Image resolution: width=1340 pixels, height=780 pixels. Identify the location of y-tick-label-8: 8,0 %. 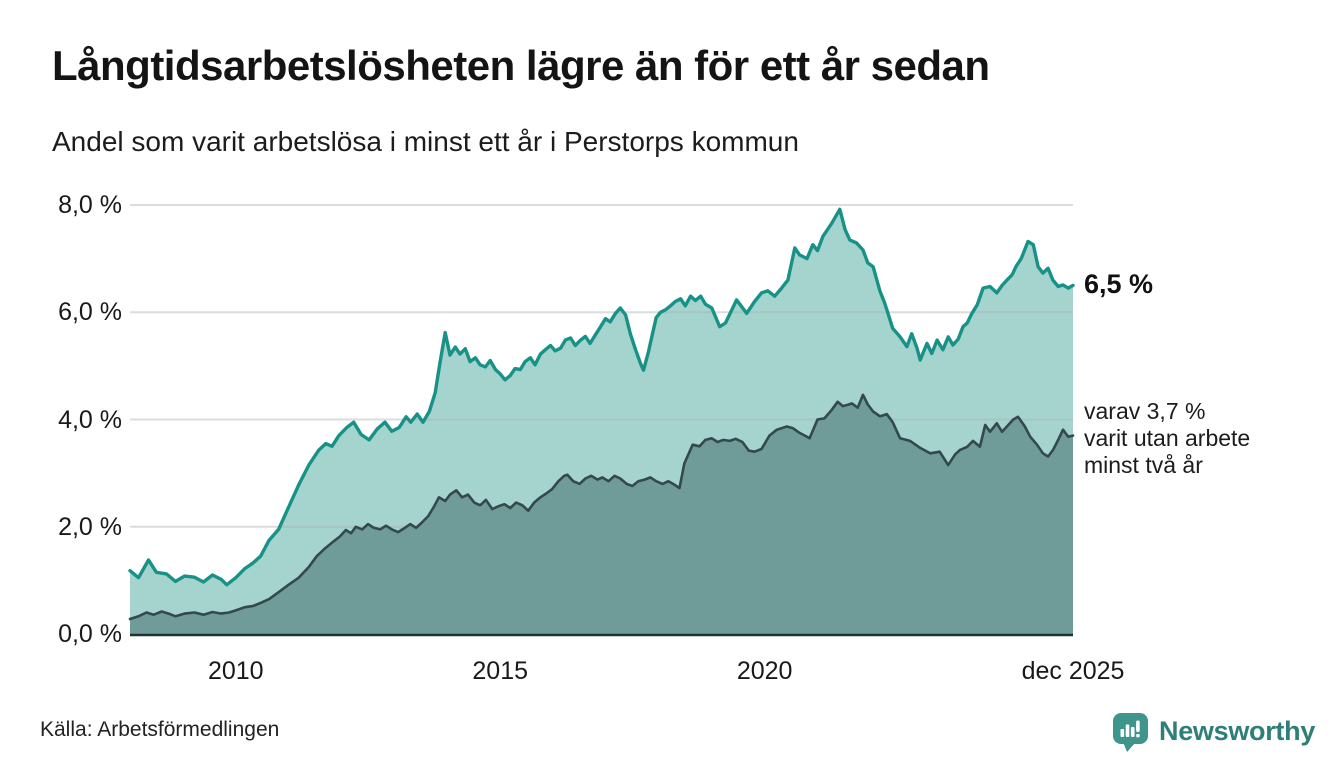
(90, 205).